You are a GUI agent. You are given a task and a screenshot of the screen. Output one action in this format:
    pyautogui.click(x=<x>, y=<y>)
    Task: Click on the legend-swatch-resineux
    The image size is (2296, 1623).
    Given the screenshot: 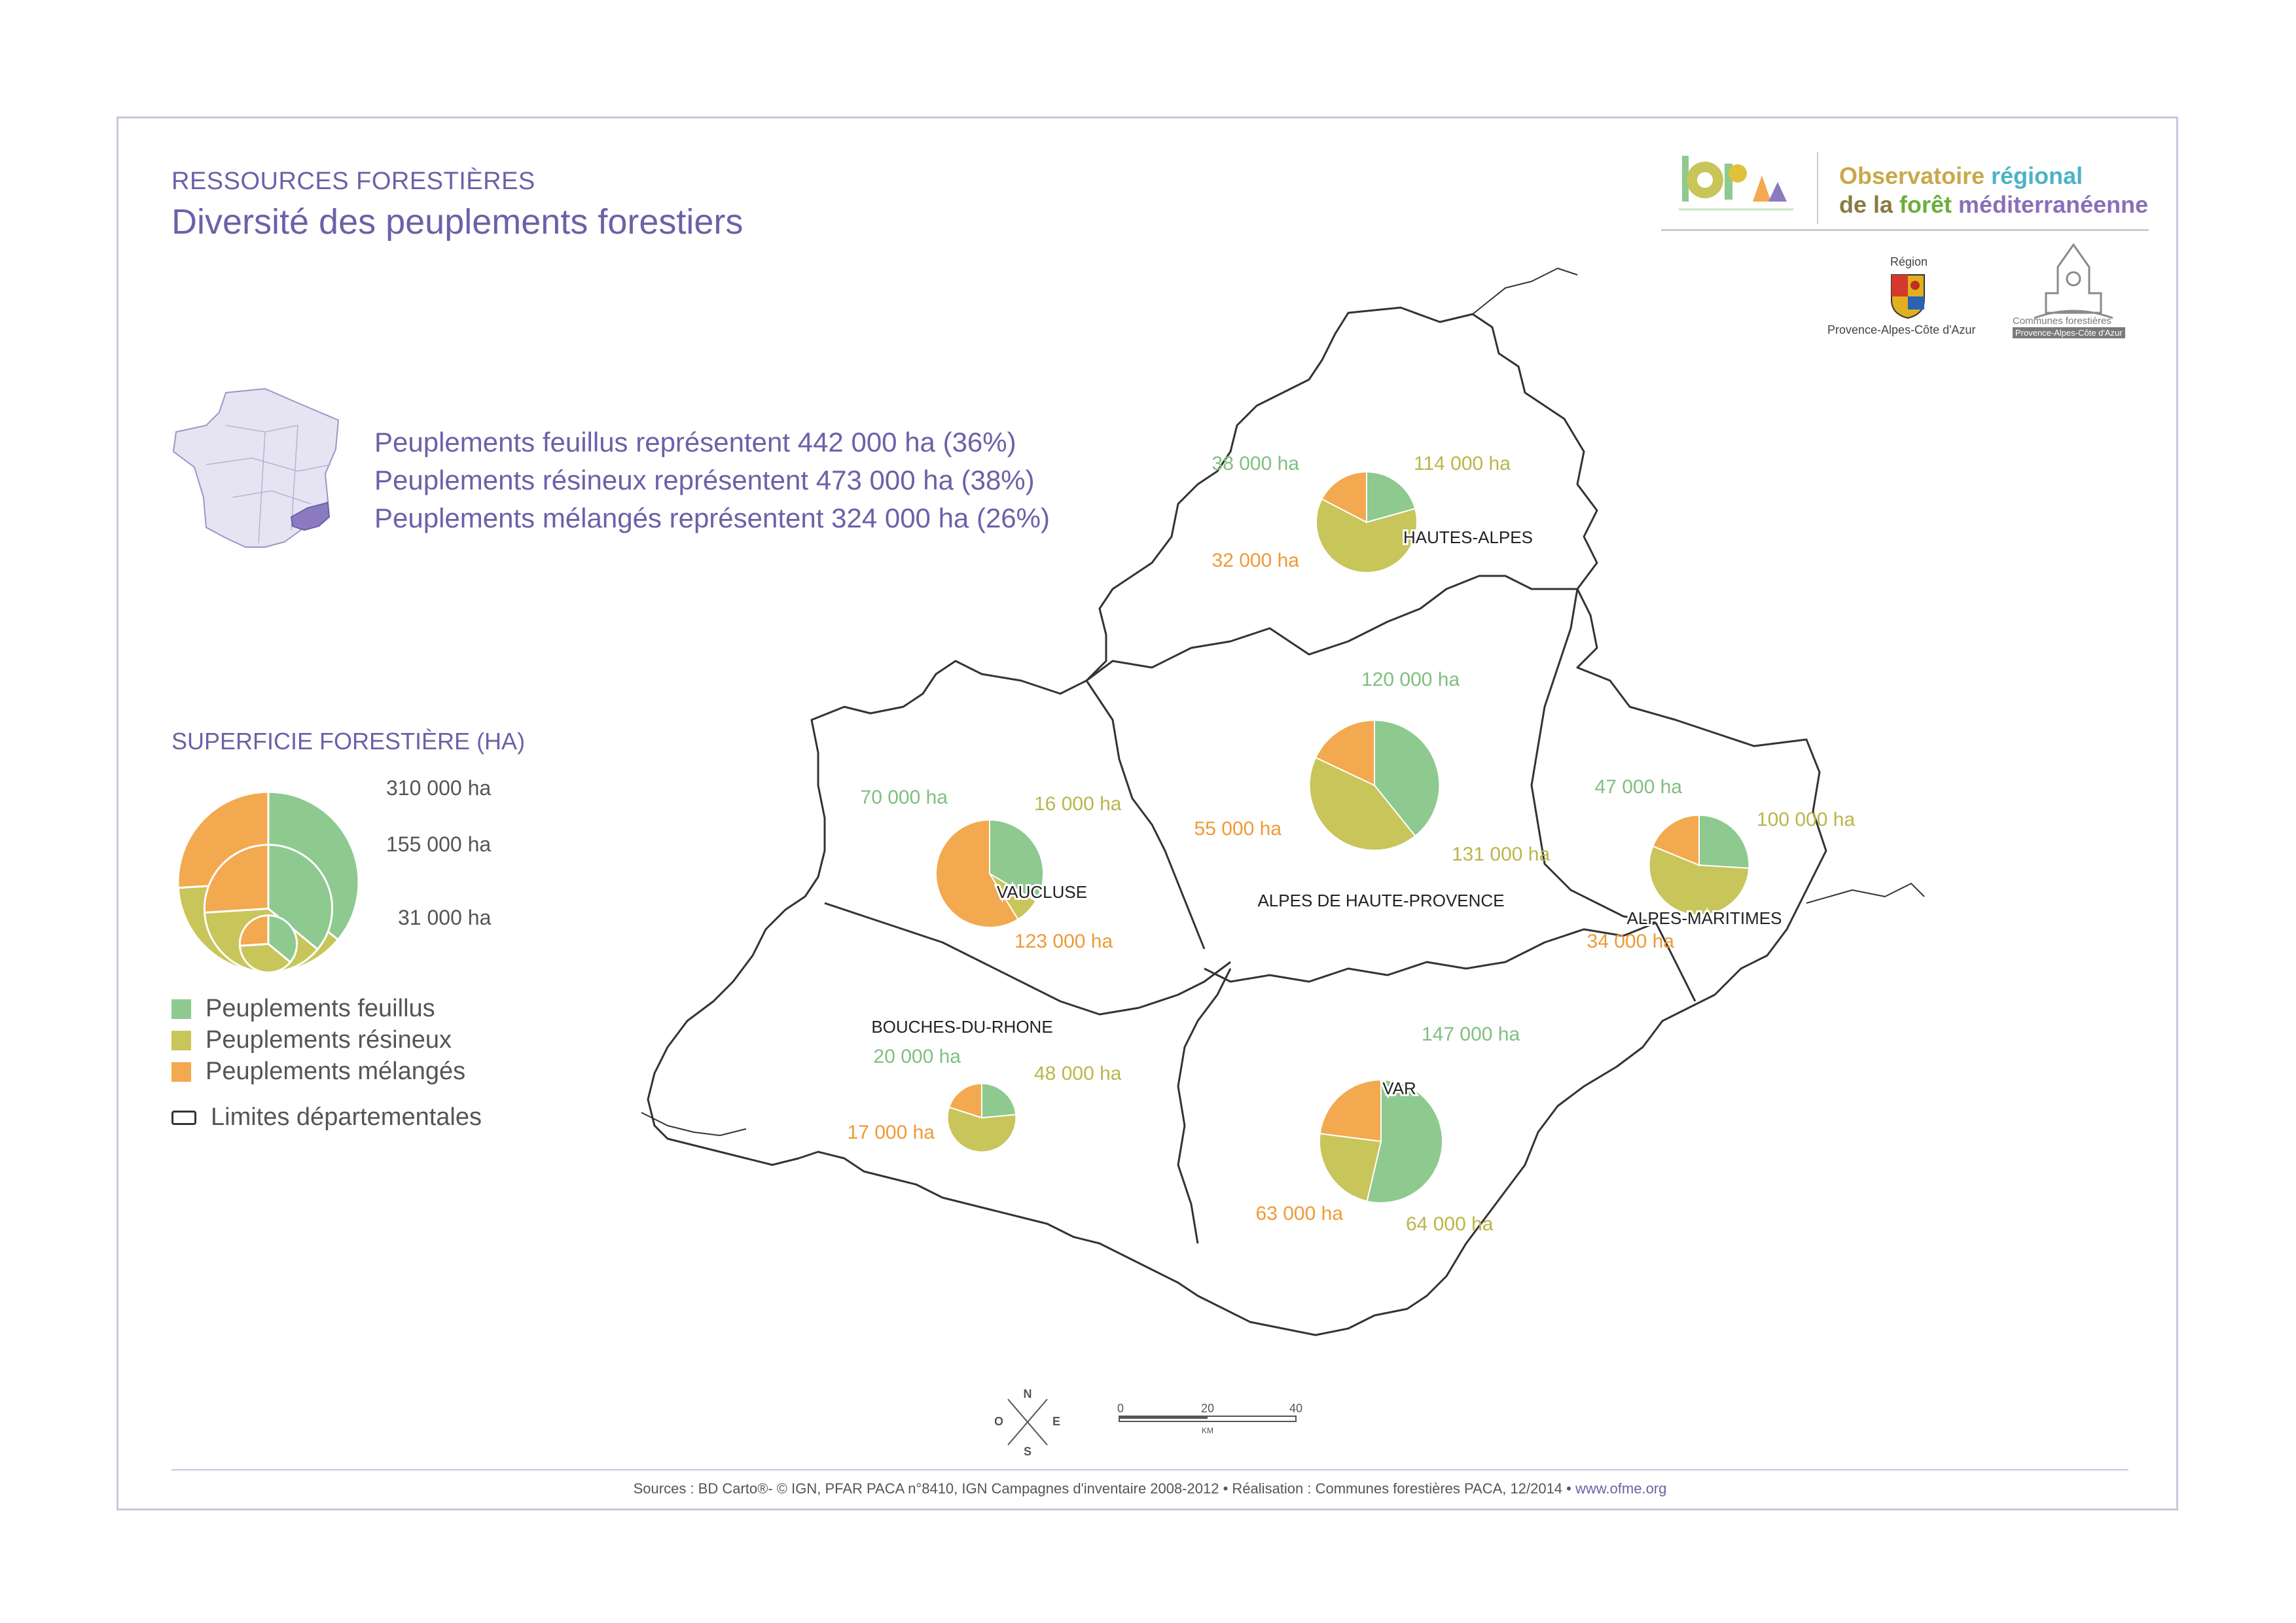 What is the action you would take?
    pyautogui.click(x=181, y=1040)
    